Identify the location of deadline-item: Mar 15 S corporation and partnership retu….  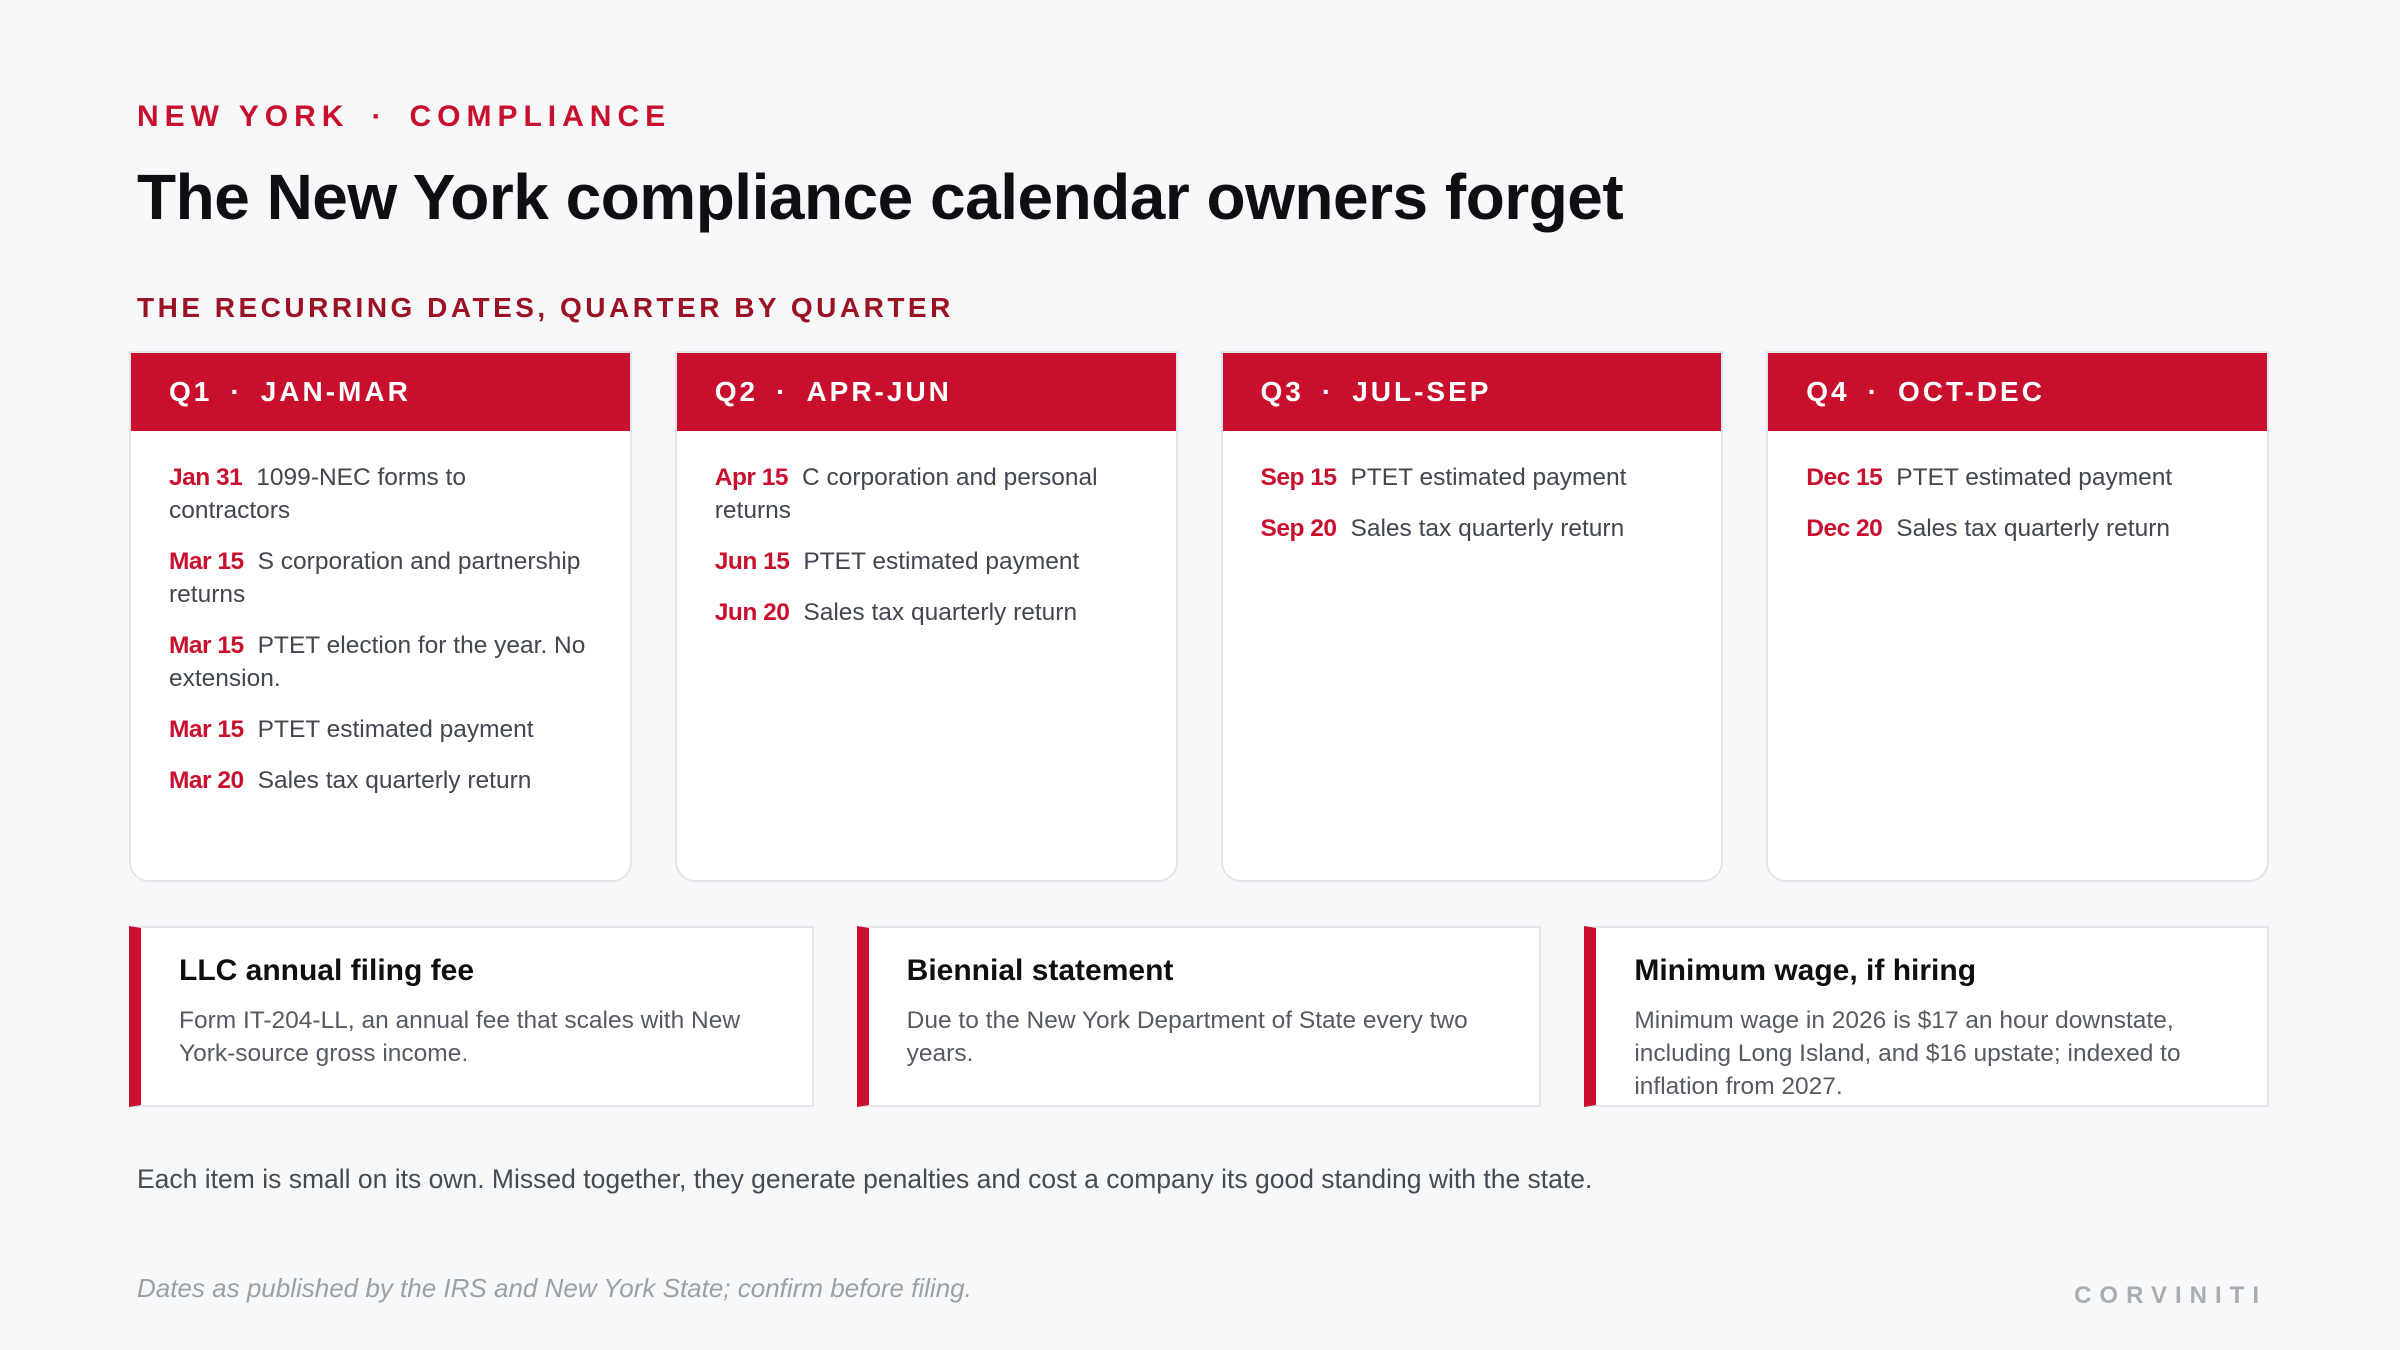
(381, 578).